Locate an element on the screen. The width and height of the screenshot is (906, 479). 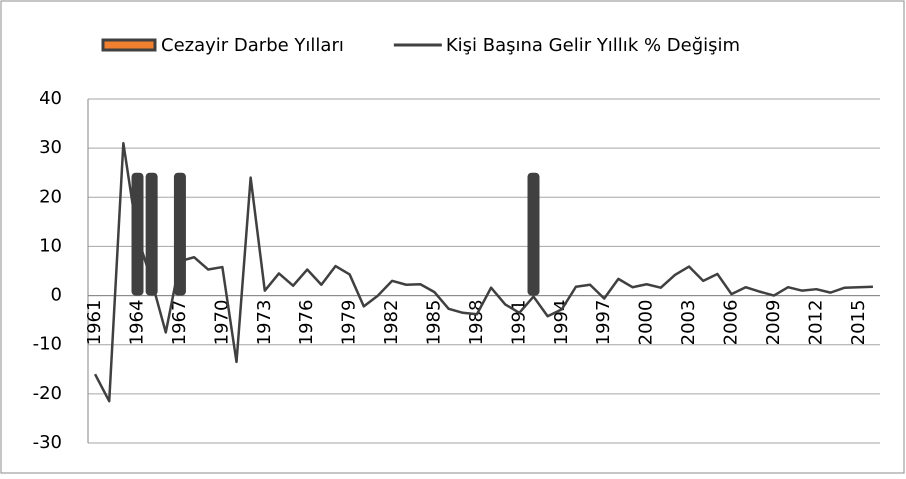
y-tick-label: -30 is located at coordinates (47, 442).